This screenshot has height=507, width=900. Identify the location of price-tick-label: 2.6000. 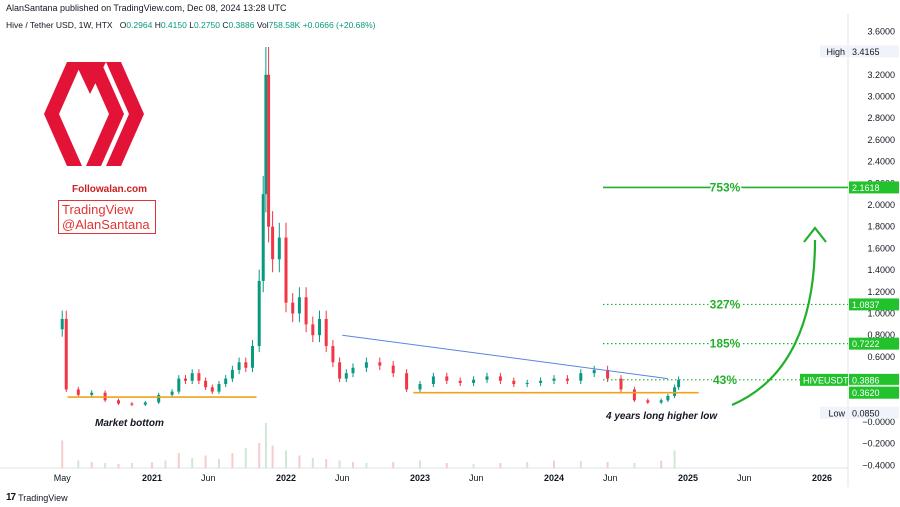
(881, 140).